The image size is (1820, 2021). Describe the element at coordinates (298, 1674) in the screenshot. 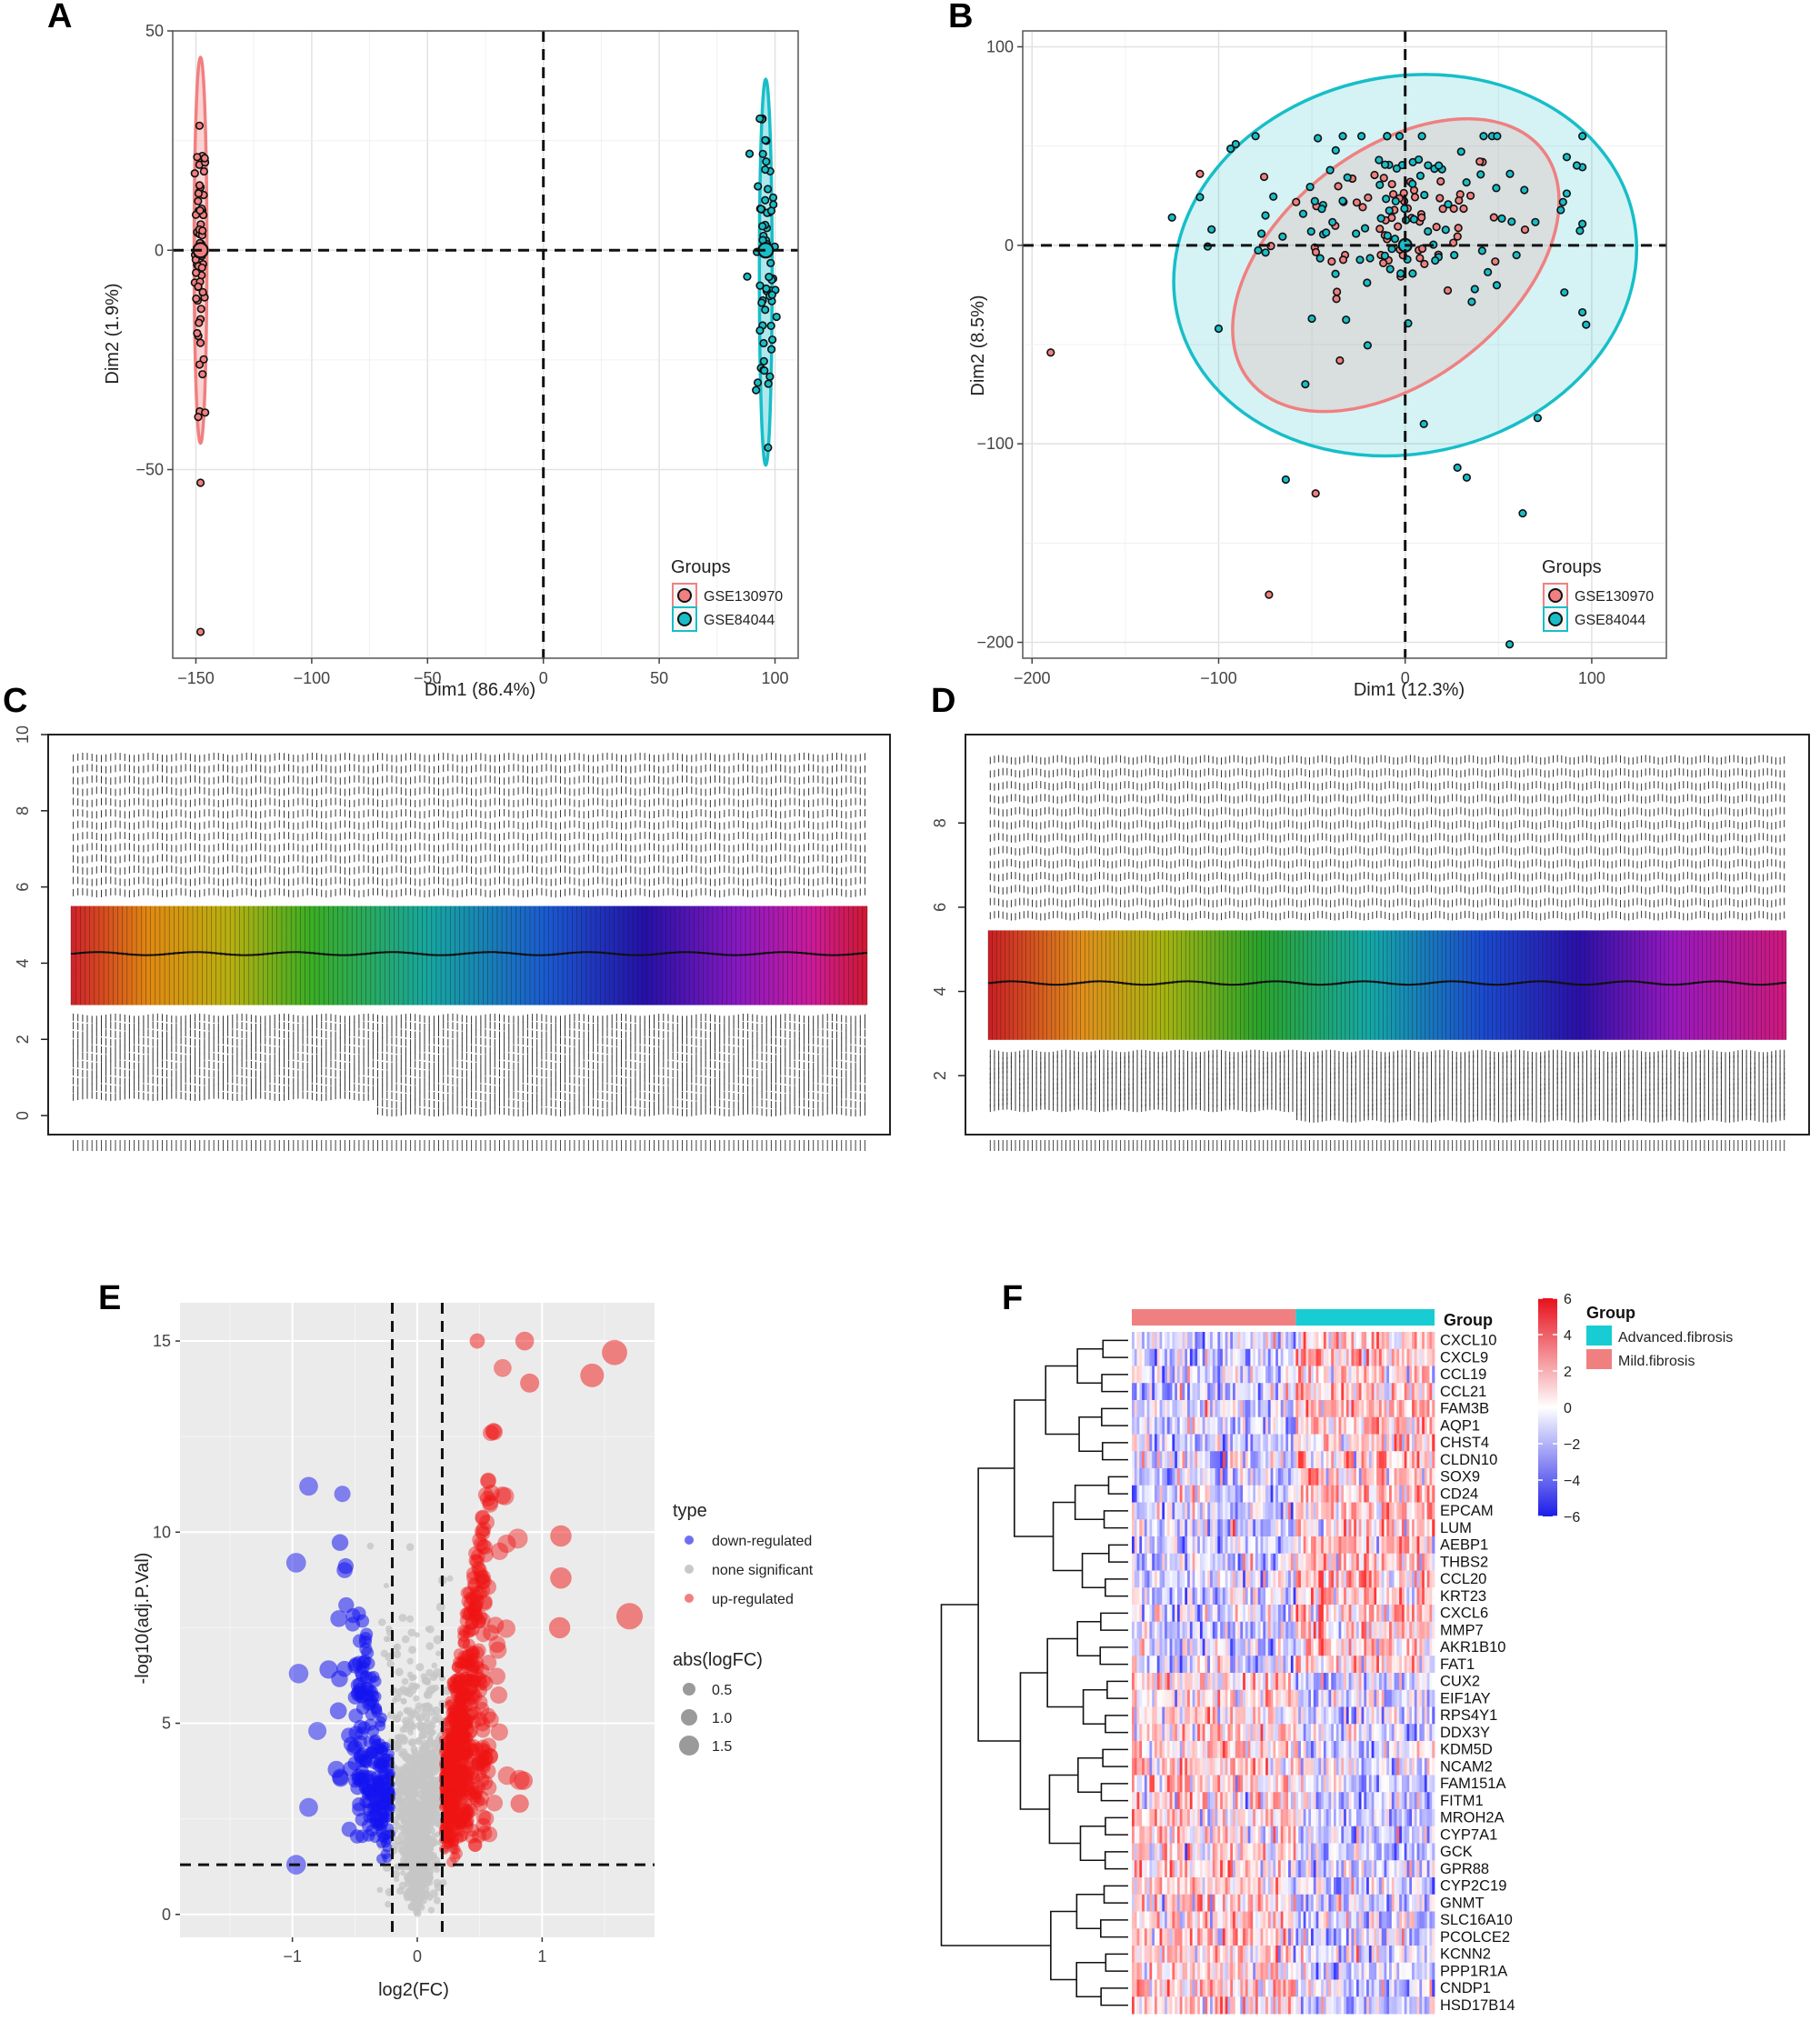

I see `point-down` at that location.